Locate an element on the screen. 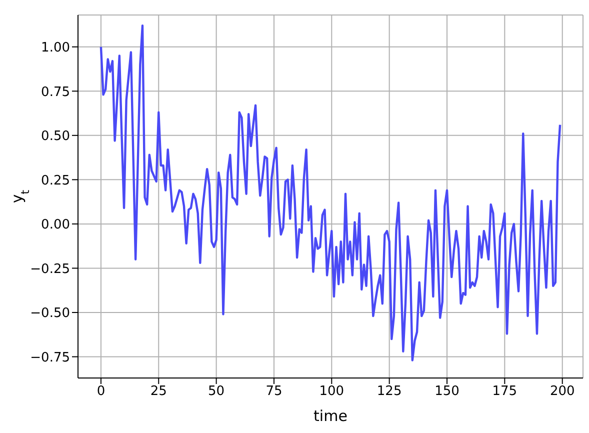 Image resolution: width=589 pixels, height=433 pixels. y-tick-label: 1.00 is located at coordinates (55, 48).